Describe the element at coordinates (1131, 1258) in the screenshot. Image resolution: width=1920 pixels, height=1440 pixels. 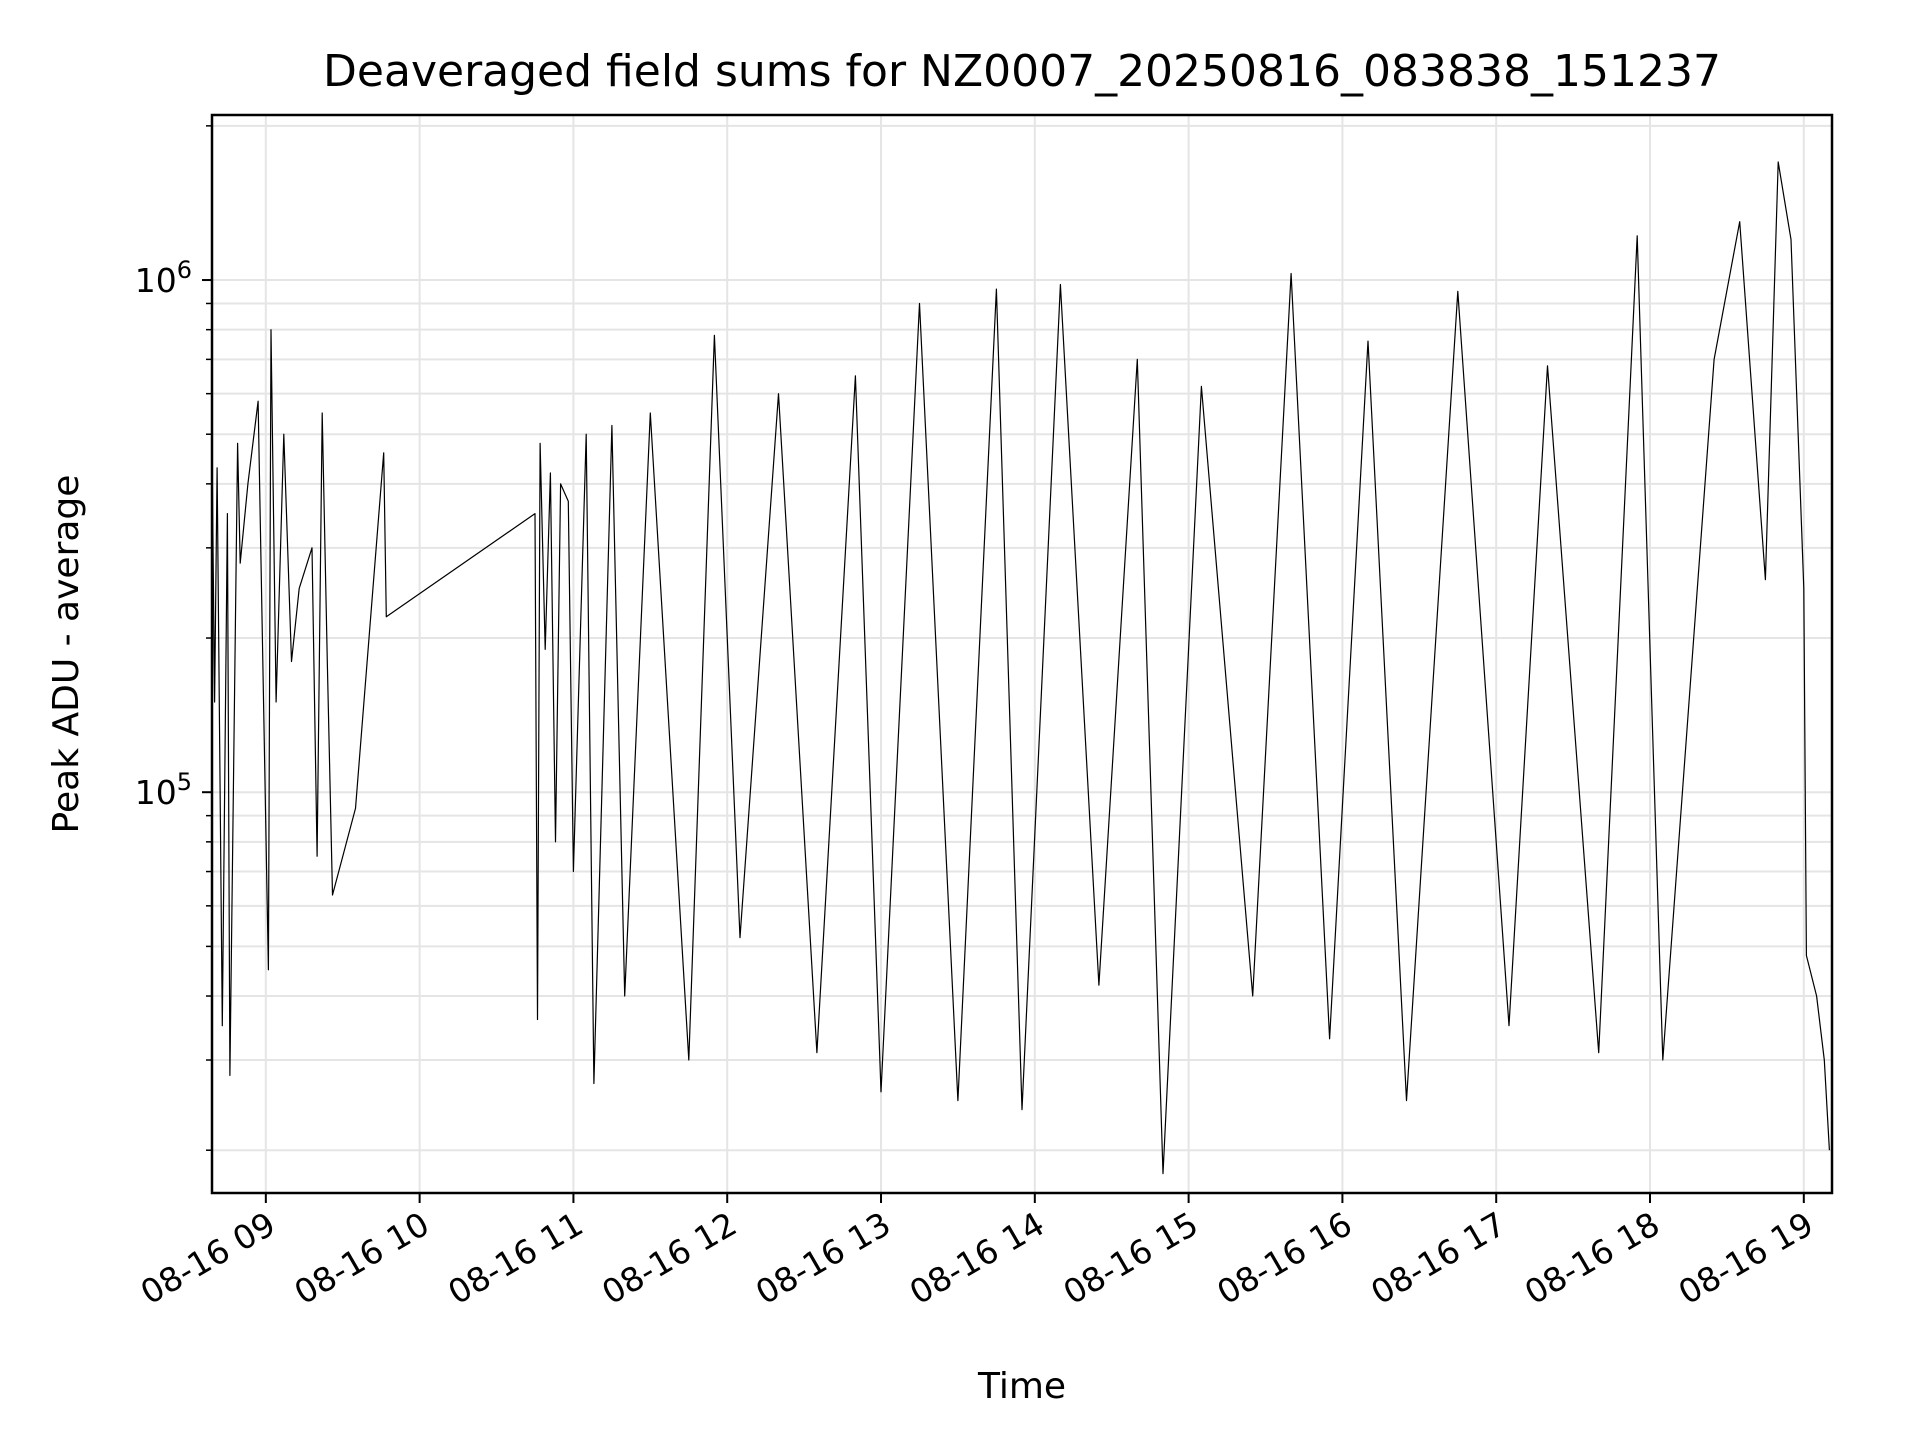
I see `x-tick-label: 08-16 15` at that location.